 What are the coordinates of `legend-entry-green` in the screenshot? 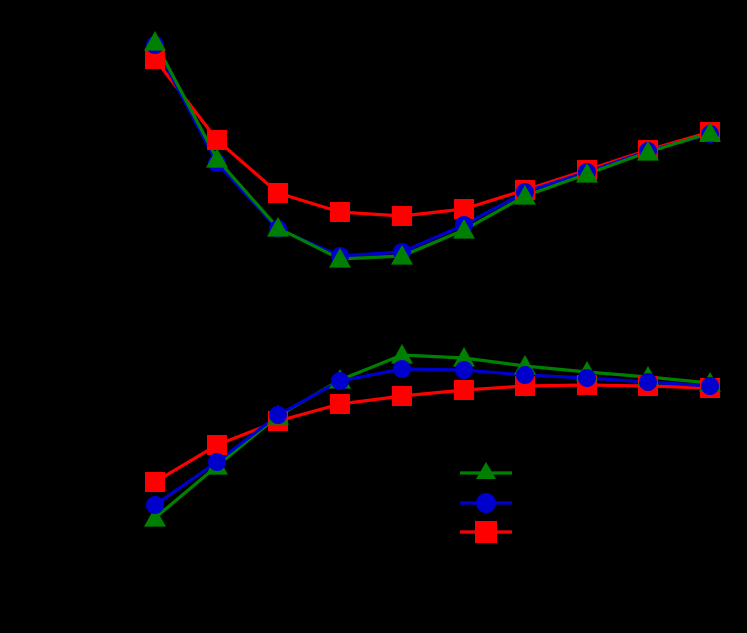 It's located at (486, 470).